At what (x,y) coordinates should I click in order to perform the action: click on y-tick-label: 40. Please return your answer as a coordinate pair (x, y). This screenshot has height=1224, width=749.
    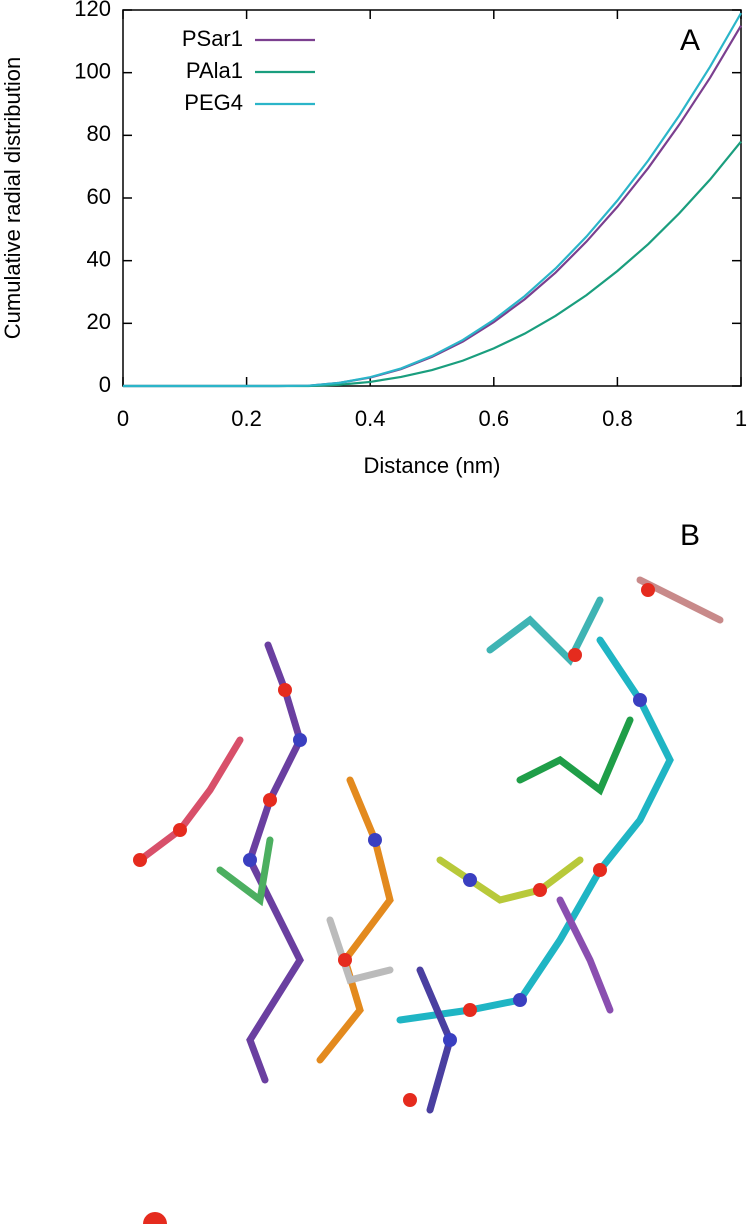
    Looking at the image, I should click on (99, 258).